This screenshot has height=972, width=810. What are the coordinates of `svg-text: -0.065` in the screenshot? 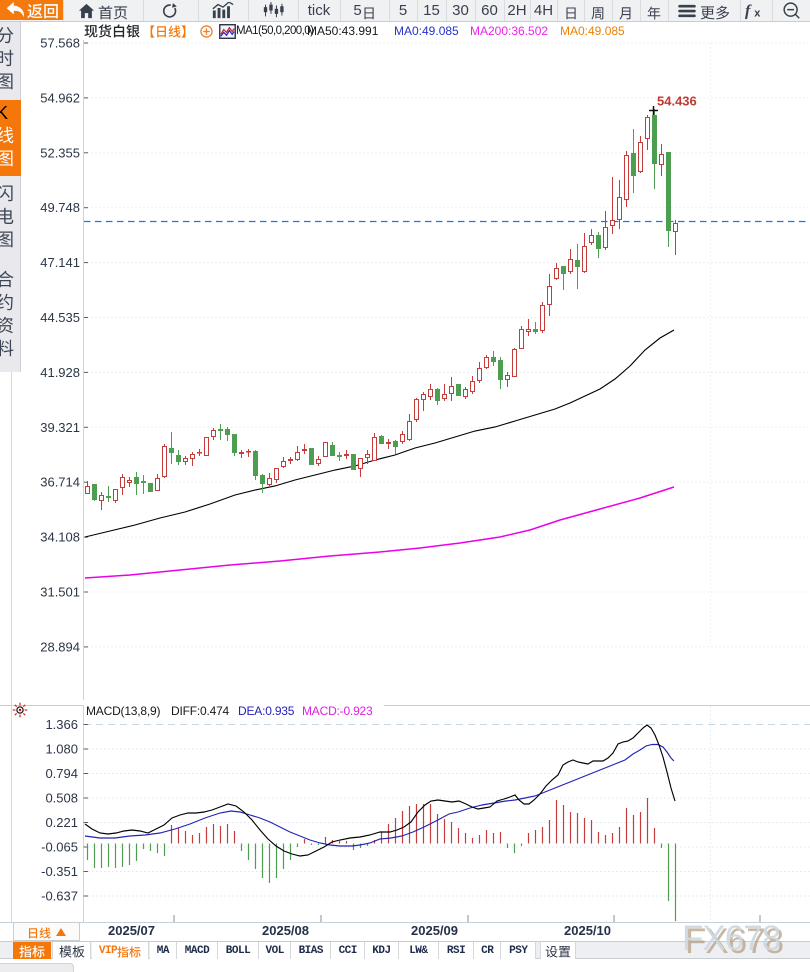 It's located at (59, 847).